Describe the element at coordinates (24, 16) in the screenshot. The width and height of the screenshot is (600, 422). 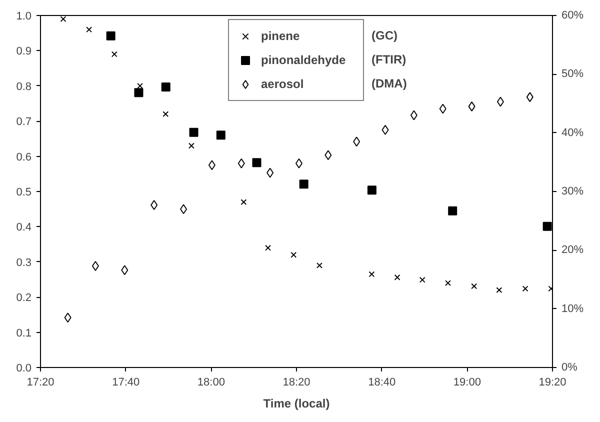
I see `y-tick-label: 1.0` at that location.